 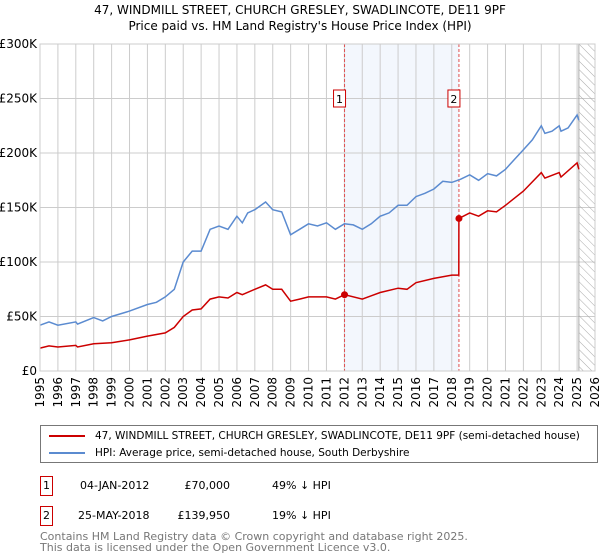 I want to click on x-tick-label: 2026, so click(x=594, y=392).